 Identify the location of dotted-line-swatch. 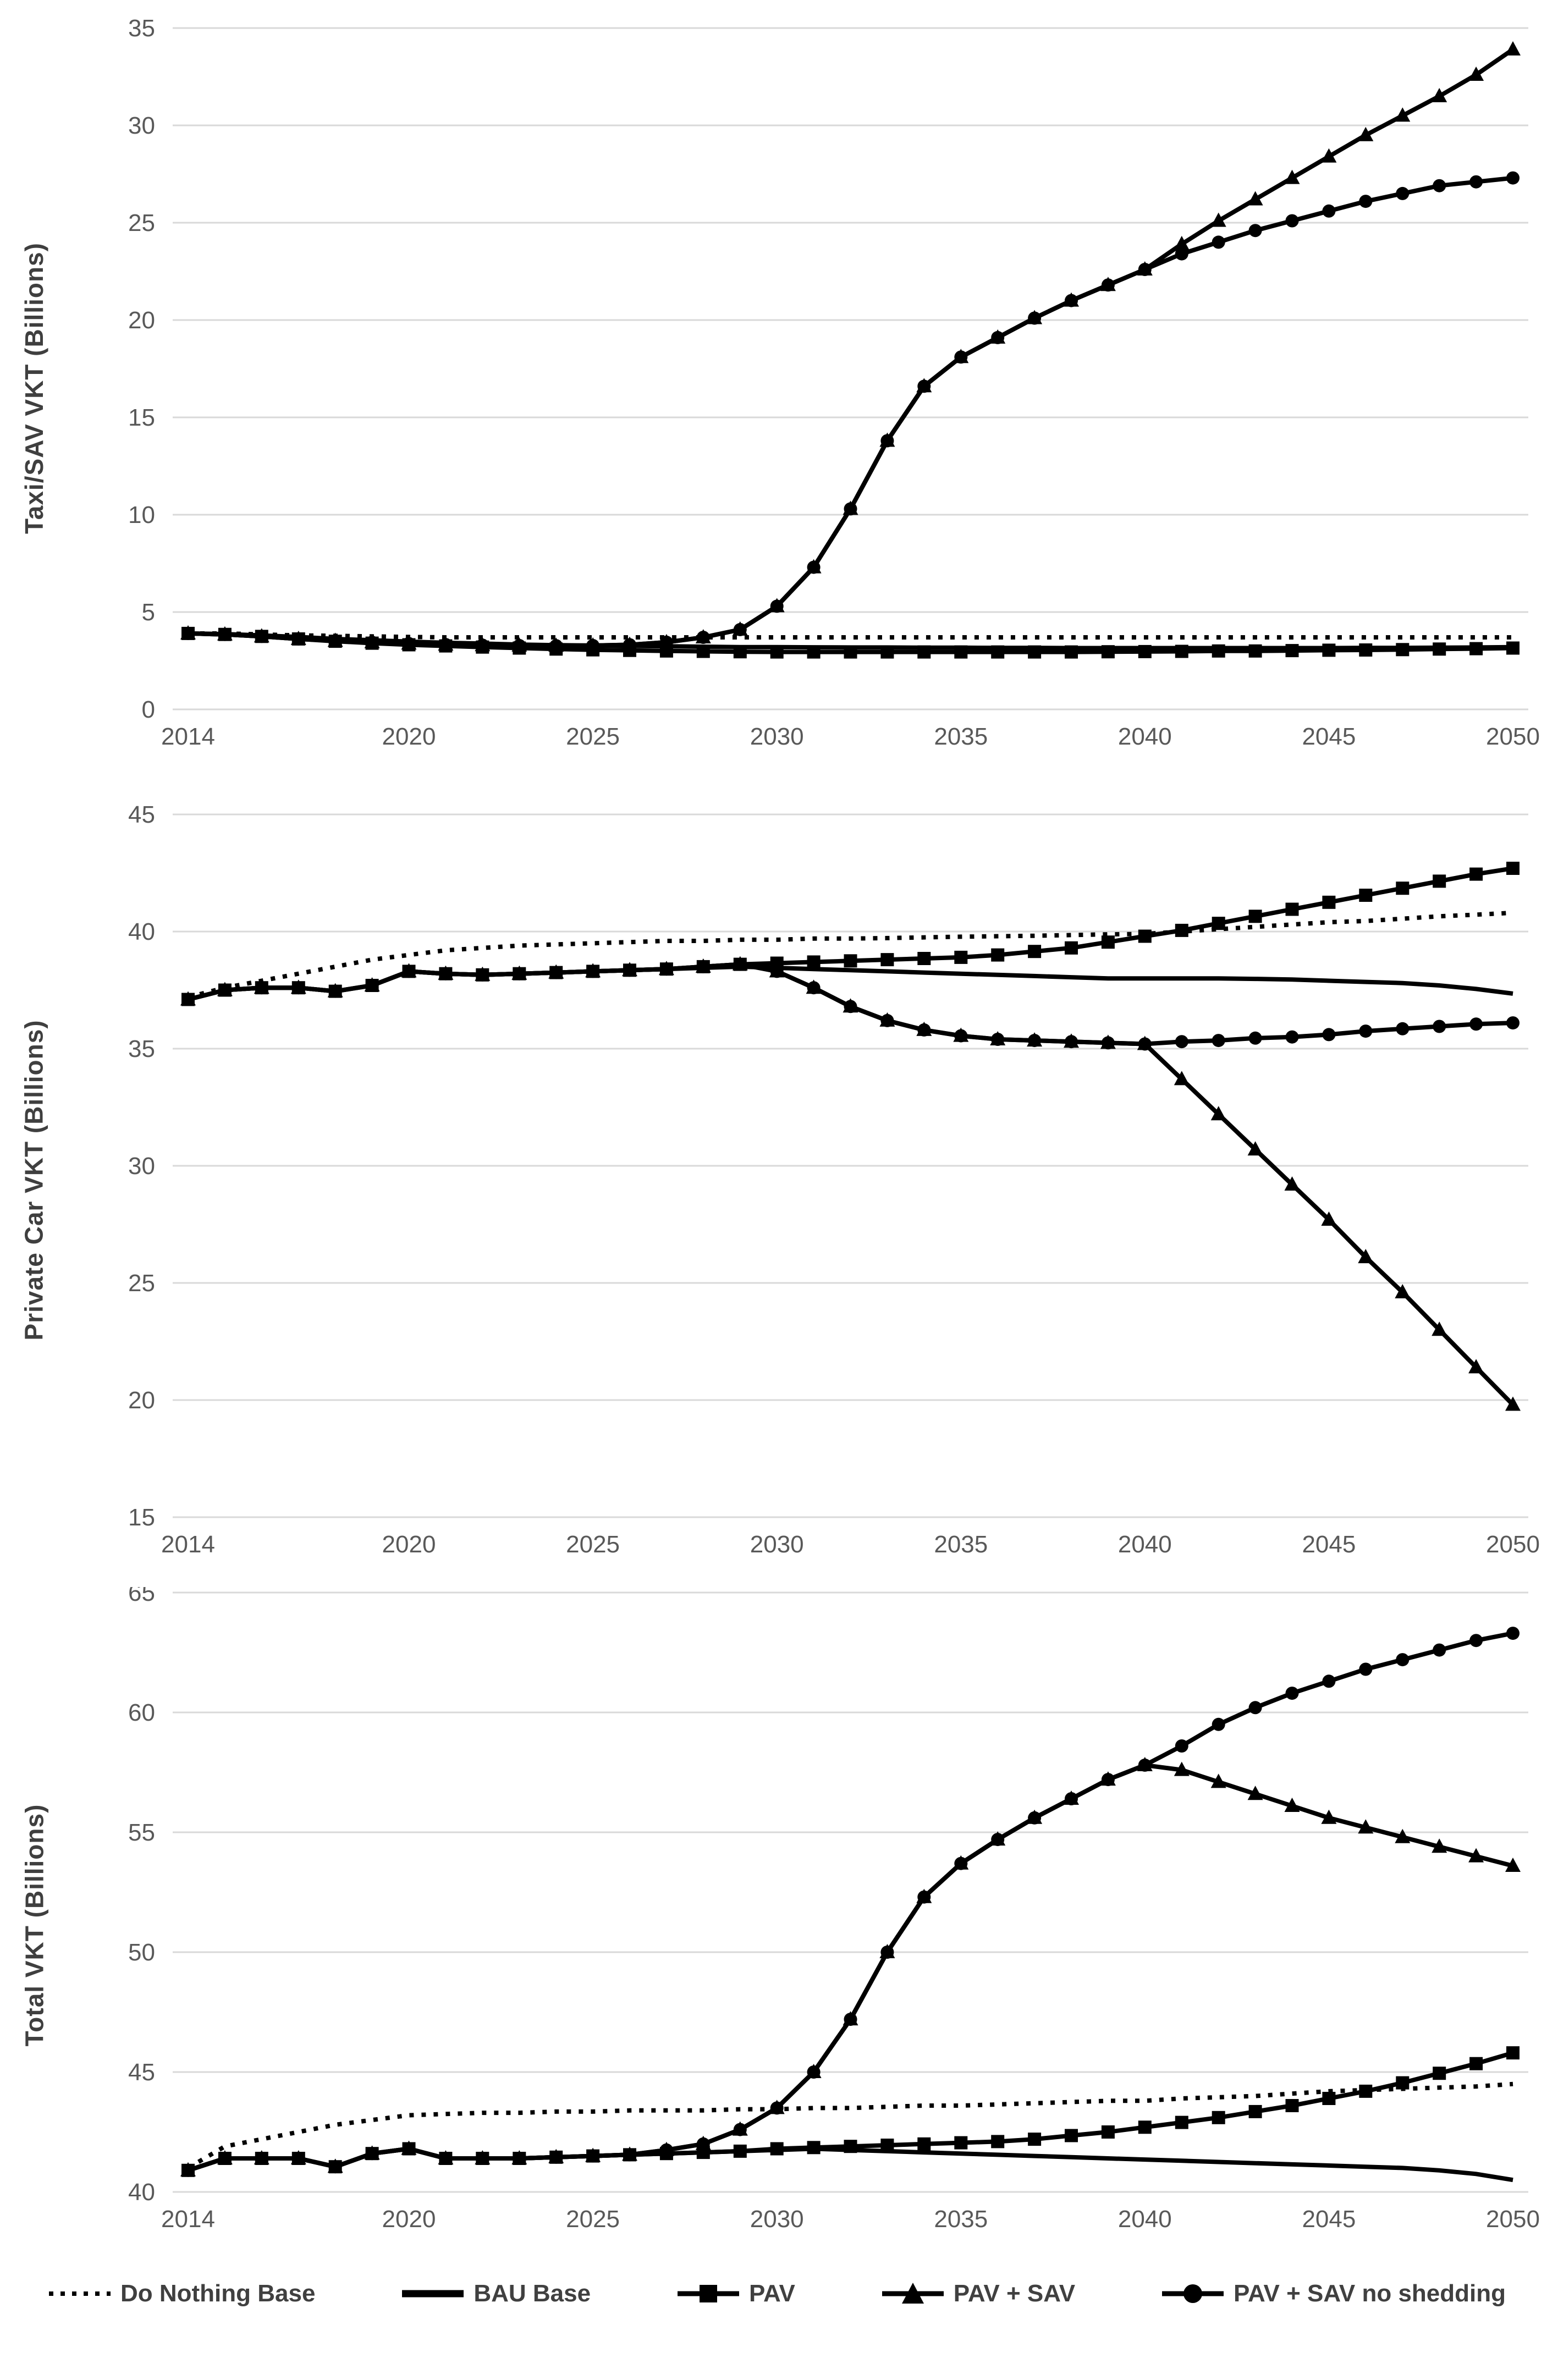
(80, 2293).